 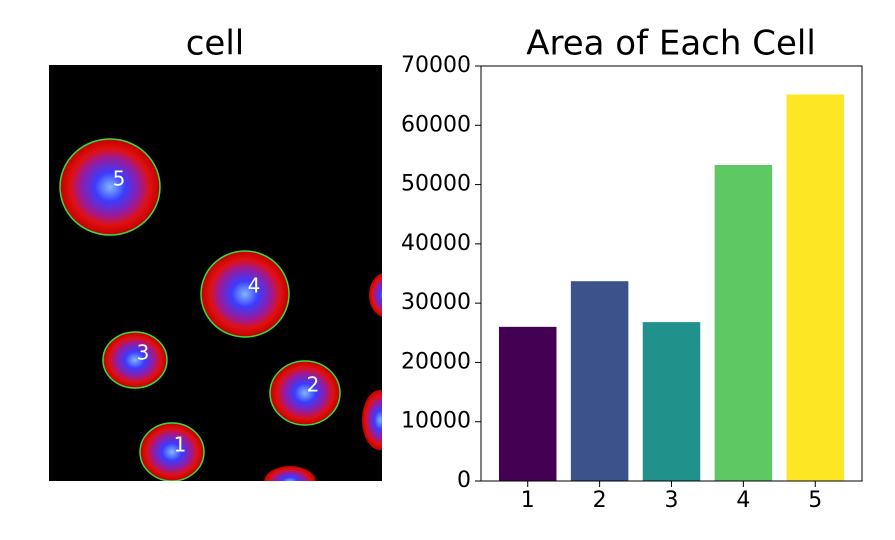 I want to click on cell-label: 4, so click(x=254, y=286).